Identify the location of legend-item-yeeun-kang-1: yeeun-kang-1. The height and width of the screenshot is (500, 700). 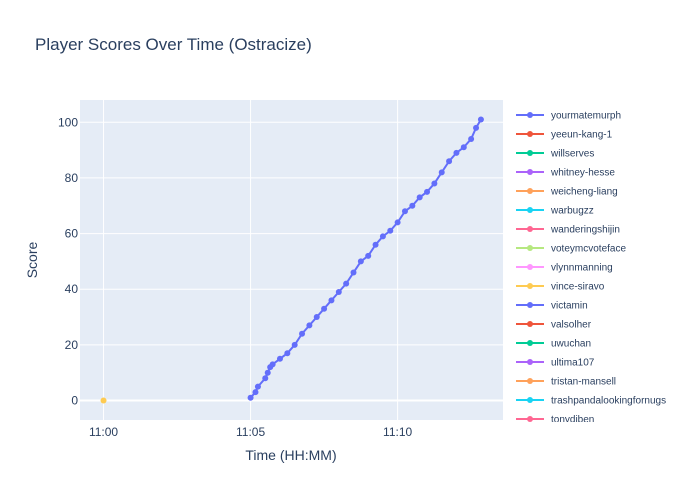
(564, 135).